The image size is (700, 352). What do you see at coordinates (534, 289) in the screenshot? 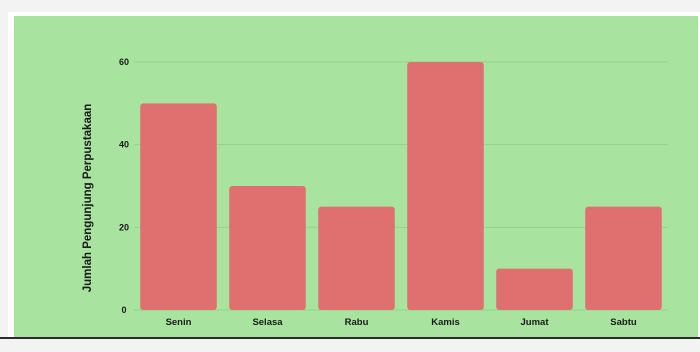
I see `bar-jumat` at bounding box center [534, 289].